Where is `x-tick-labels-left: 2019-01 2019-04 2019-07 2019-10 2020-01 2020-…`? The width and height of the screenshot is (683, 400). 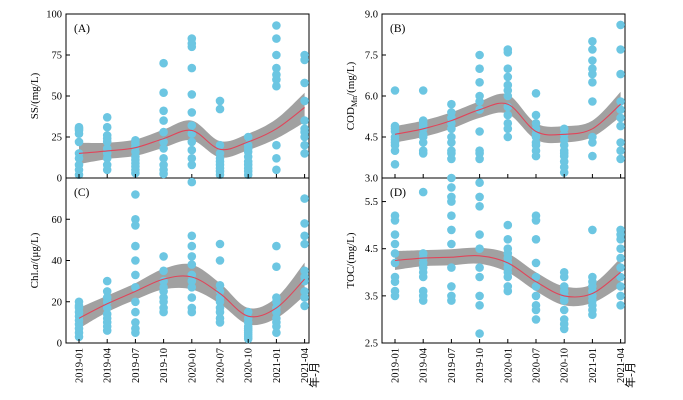
x-tick-labels-left: 2019-01 2019-04 2019-07 2019-10 2020-01 2020-… is located at coordinates (193, 365).